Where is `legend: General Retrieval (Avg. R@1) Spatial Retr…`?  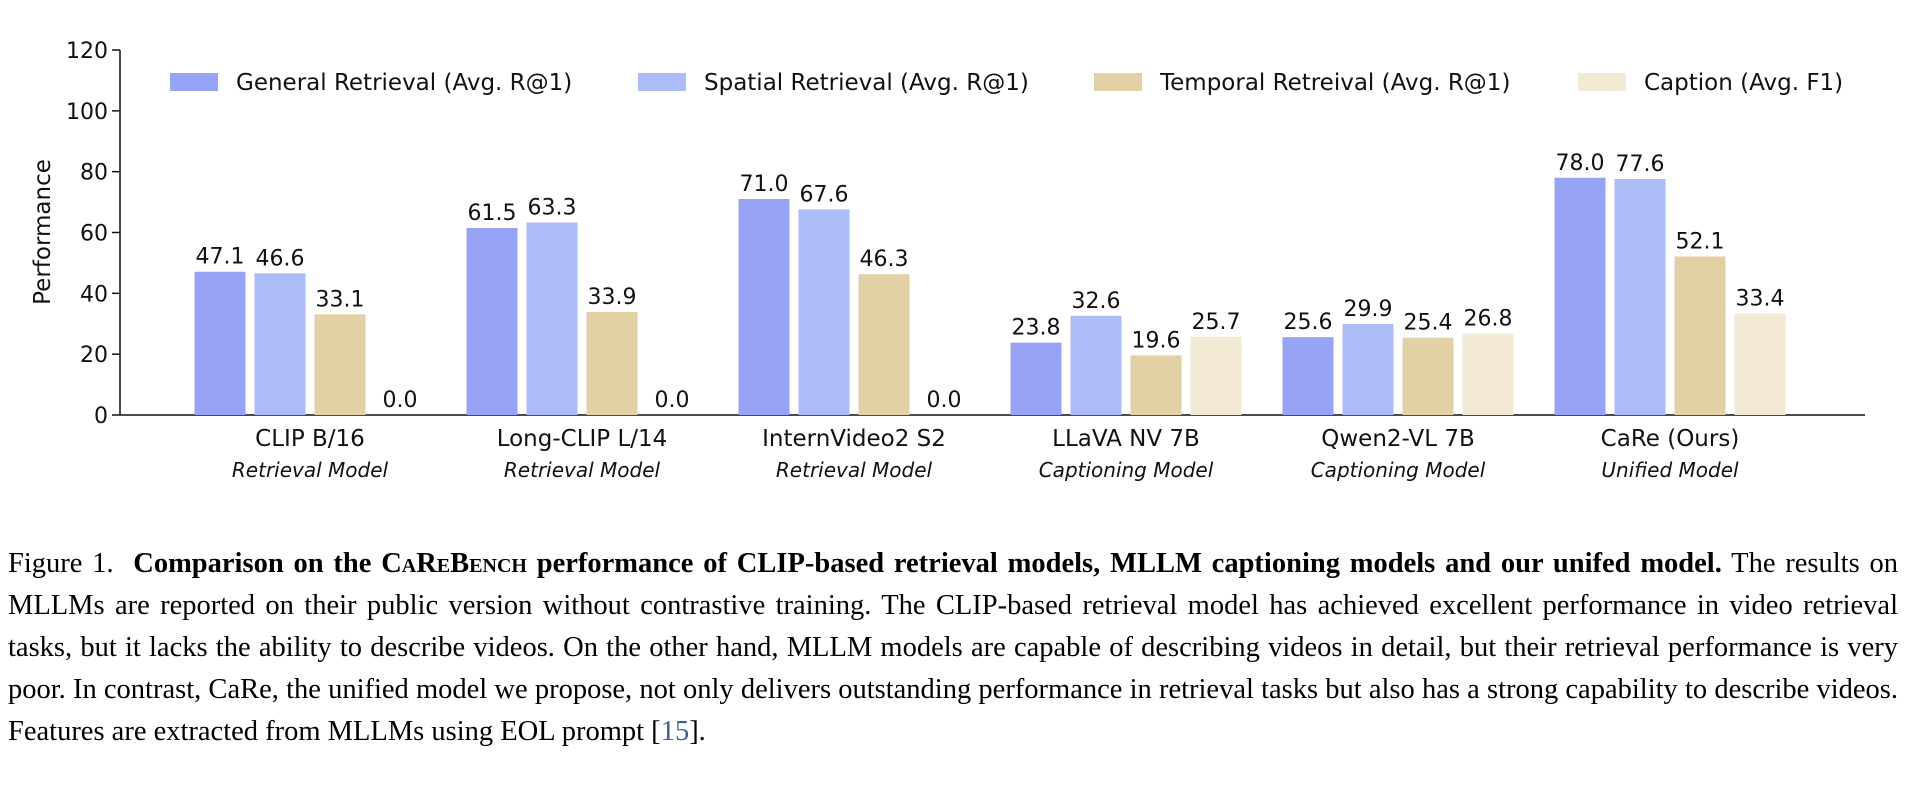 legend: General Retrieval (Avg. R@1) Spatial Retr… is located at coordinates (1006, 83).